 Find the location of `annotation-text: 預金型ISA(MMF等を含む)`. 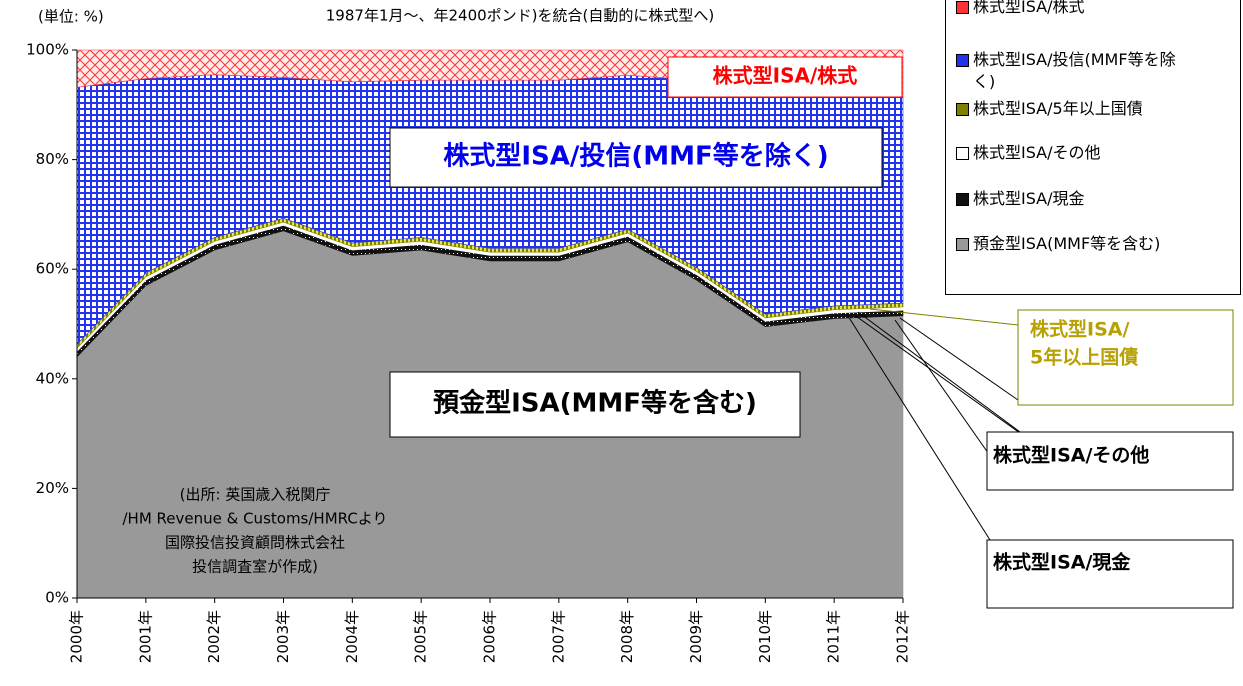

annotation-text: 預金型ISA(MMF等を含む) is located at coordinates (595, 403).